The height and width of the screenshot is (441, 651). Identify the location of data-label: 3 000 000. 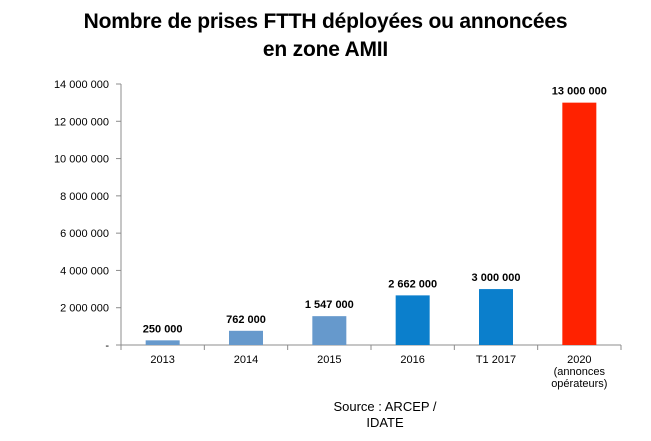
(496, 278).